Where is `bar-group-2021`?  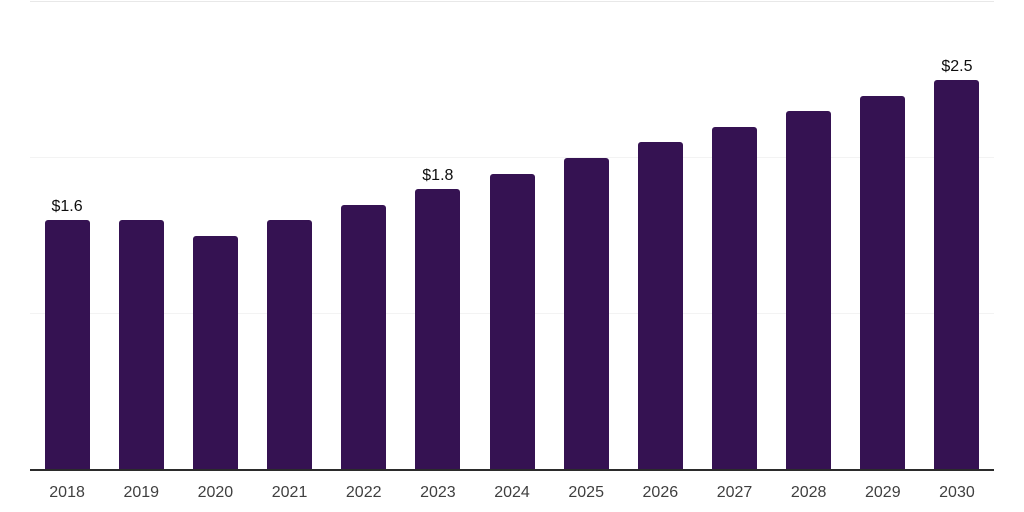 bar-group-2021 is located at coordinates (289, 236).